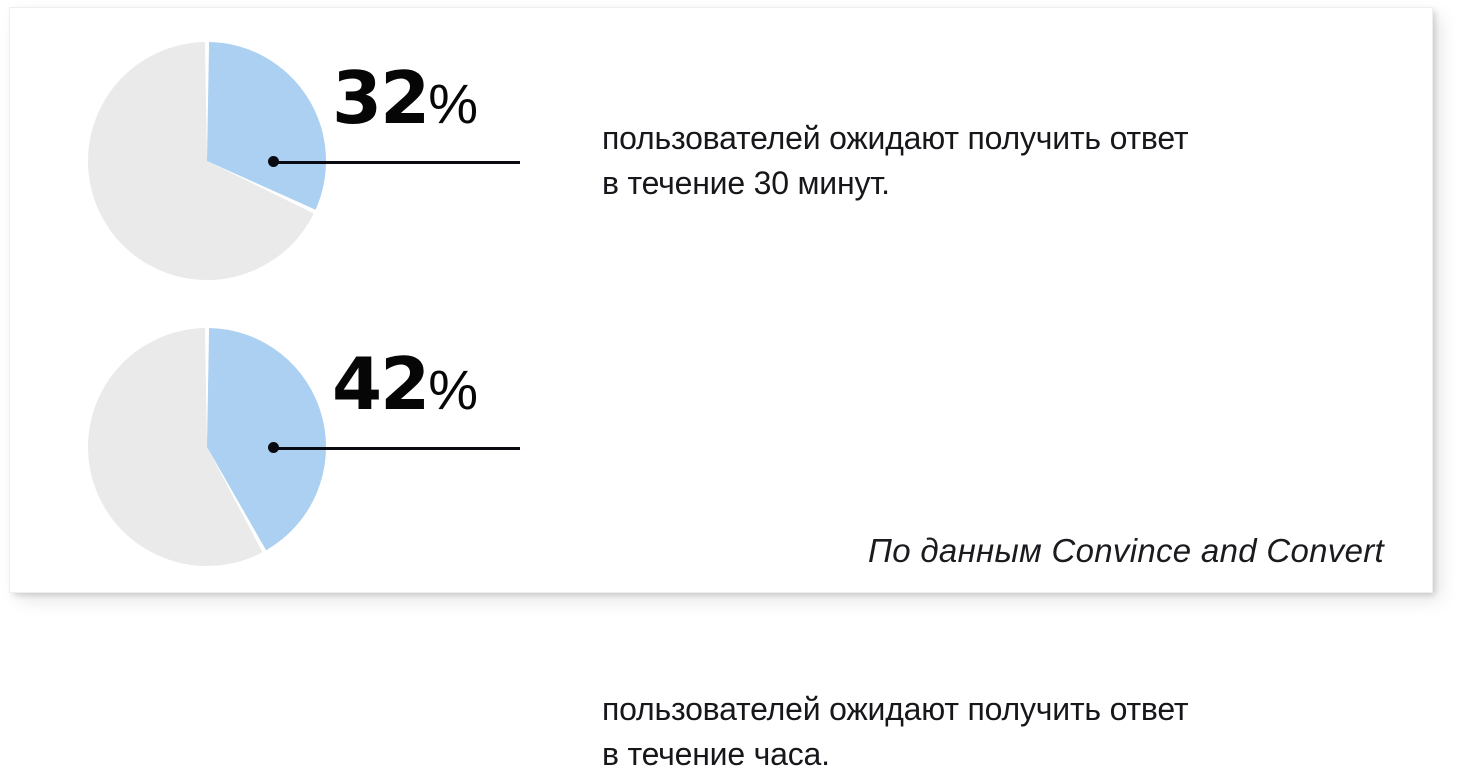  What do you see at coordinates (453, 389) in the screenshot?
I see `percent-symbol-42: %` at bounding box center [453, 389].